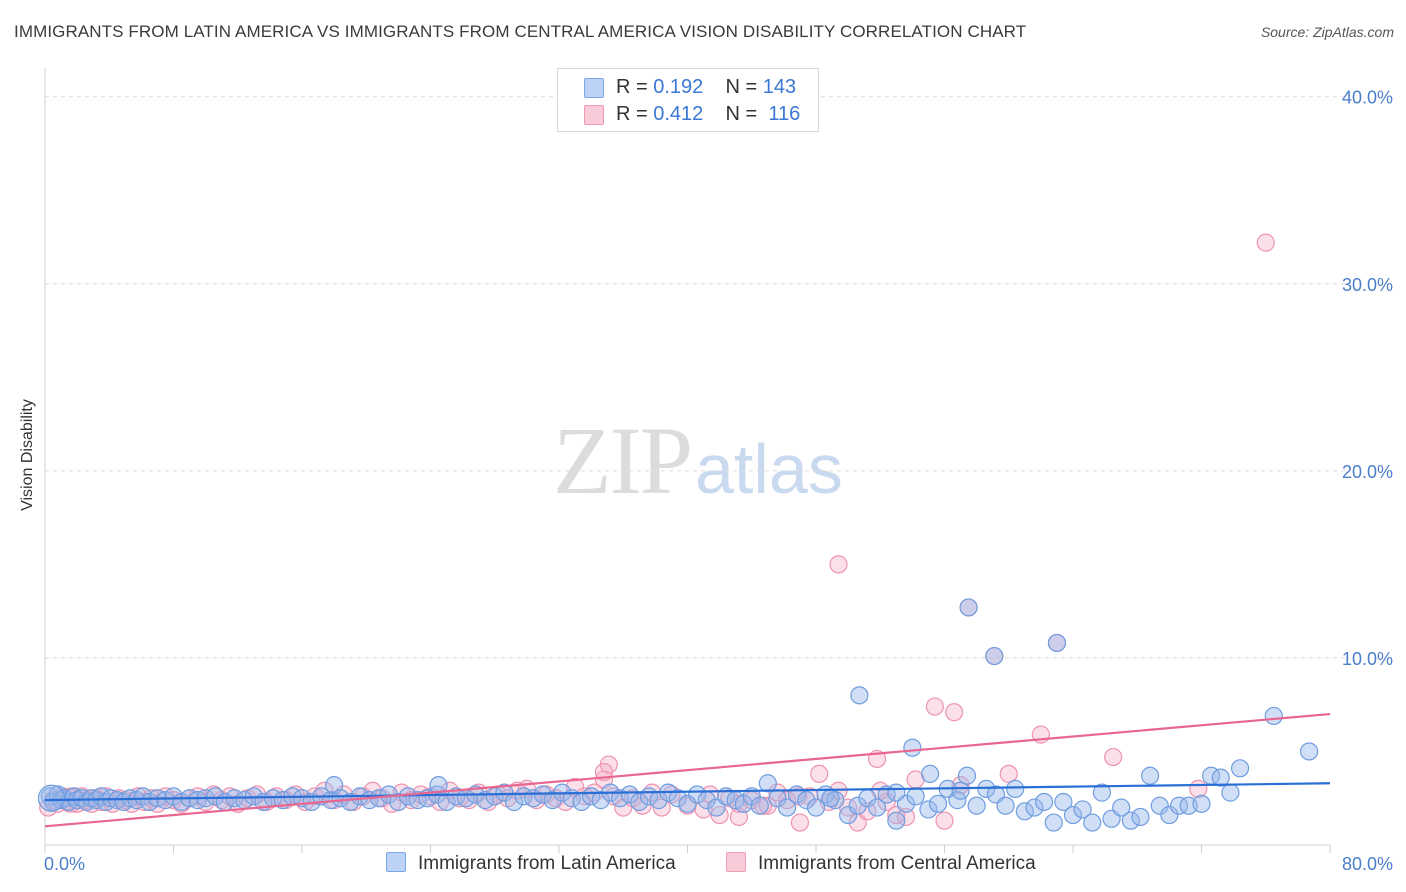  What do you see at coordinates (623, 460) in the screenshot?
I see `watermark-zip: ZIP` at bounding box center [623, 460].